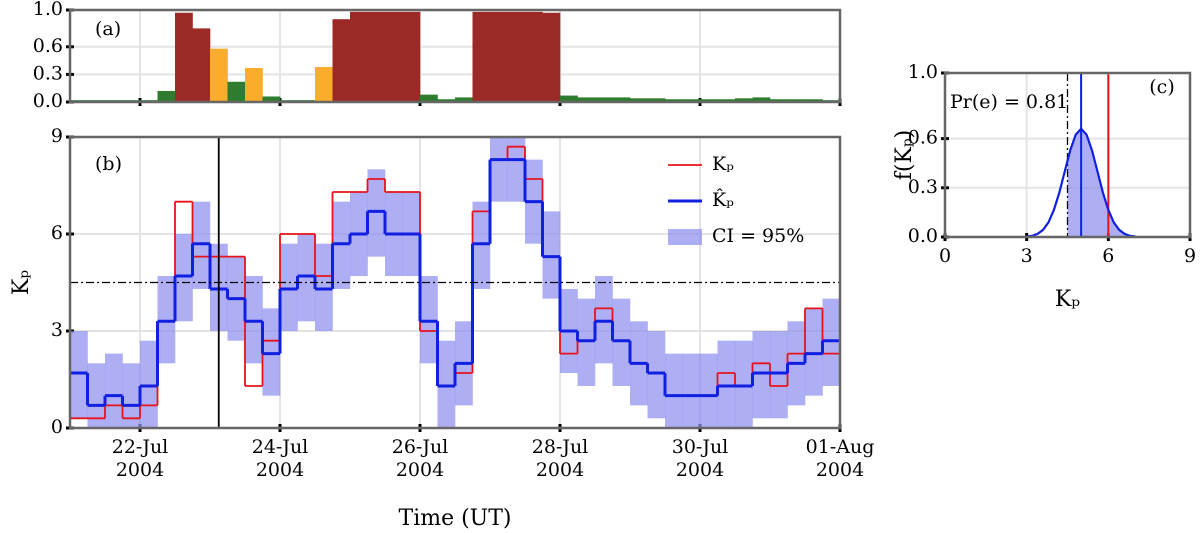 This screenshot has width=1200, height=533. Describe the element at coordinates (560, 458) in the screenshot. I see `x-tick-label: 28-Jul 2004` at that location.